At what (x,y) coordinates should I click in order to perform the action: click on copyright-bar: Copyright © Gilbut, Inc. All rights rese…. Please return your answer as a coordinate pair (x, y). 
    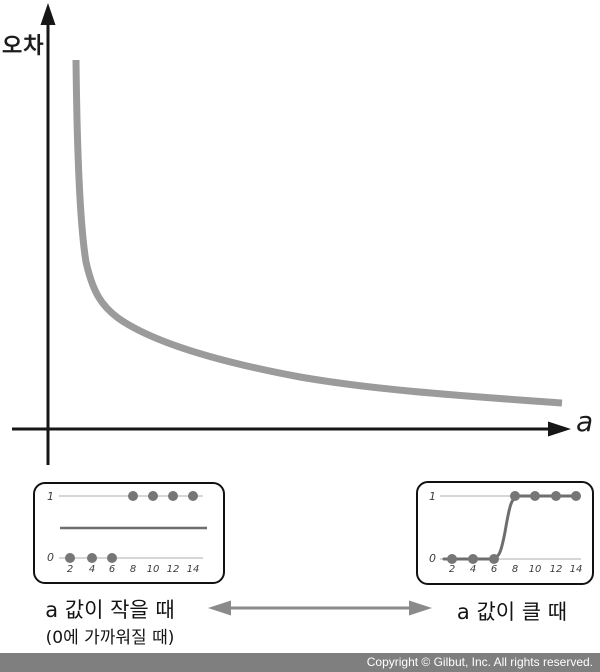
    Looking at the image, I should click on (300, 662).